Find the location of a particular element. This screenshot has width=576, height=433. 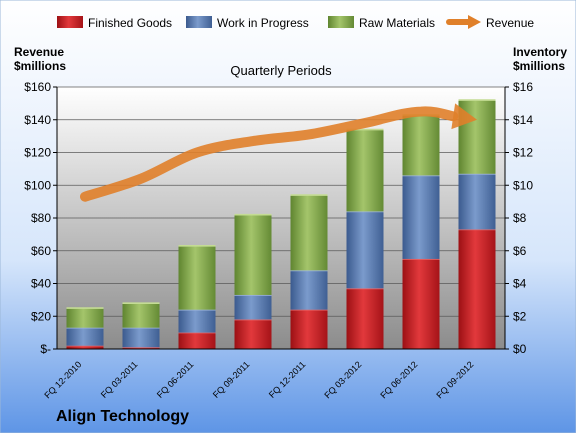

legend-label-raw-materials: Raw Materials is located at coordinates (397, 23).